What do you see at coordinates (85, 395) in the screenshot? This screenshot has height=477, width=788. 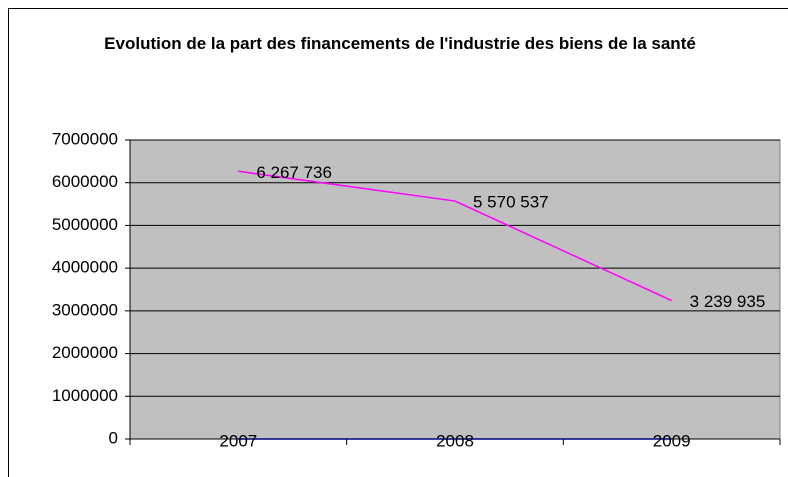 I see `y-tick-label: 1000000` at bounding box center [85, 395].